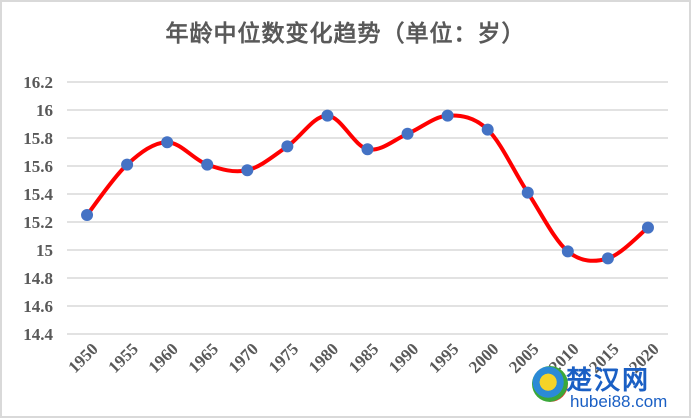  I want to click on y-tick-label: 15.2, so click(38, 222).